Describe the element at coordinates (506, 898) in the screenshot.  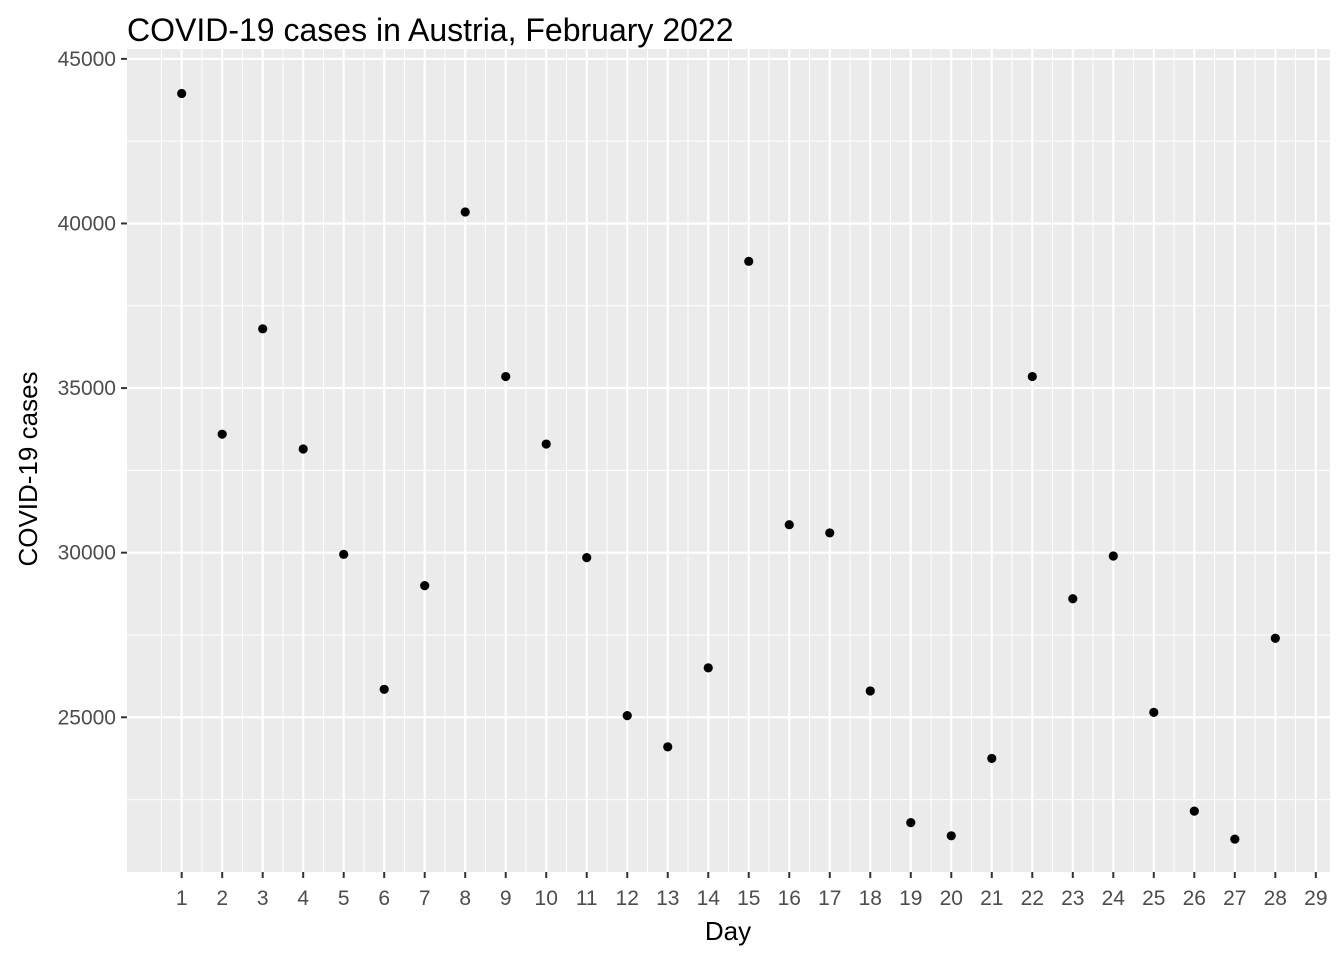
I see `x-tick-label: 9` at that location.